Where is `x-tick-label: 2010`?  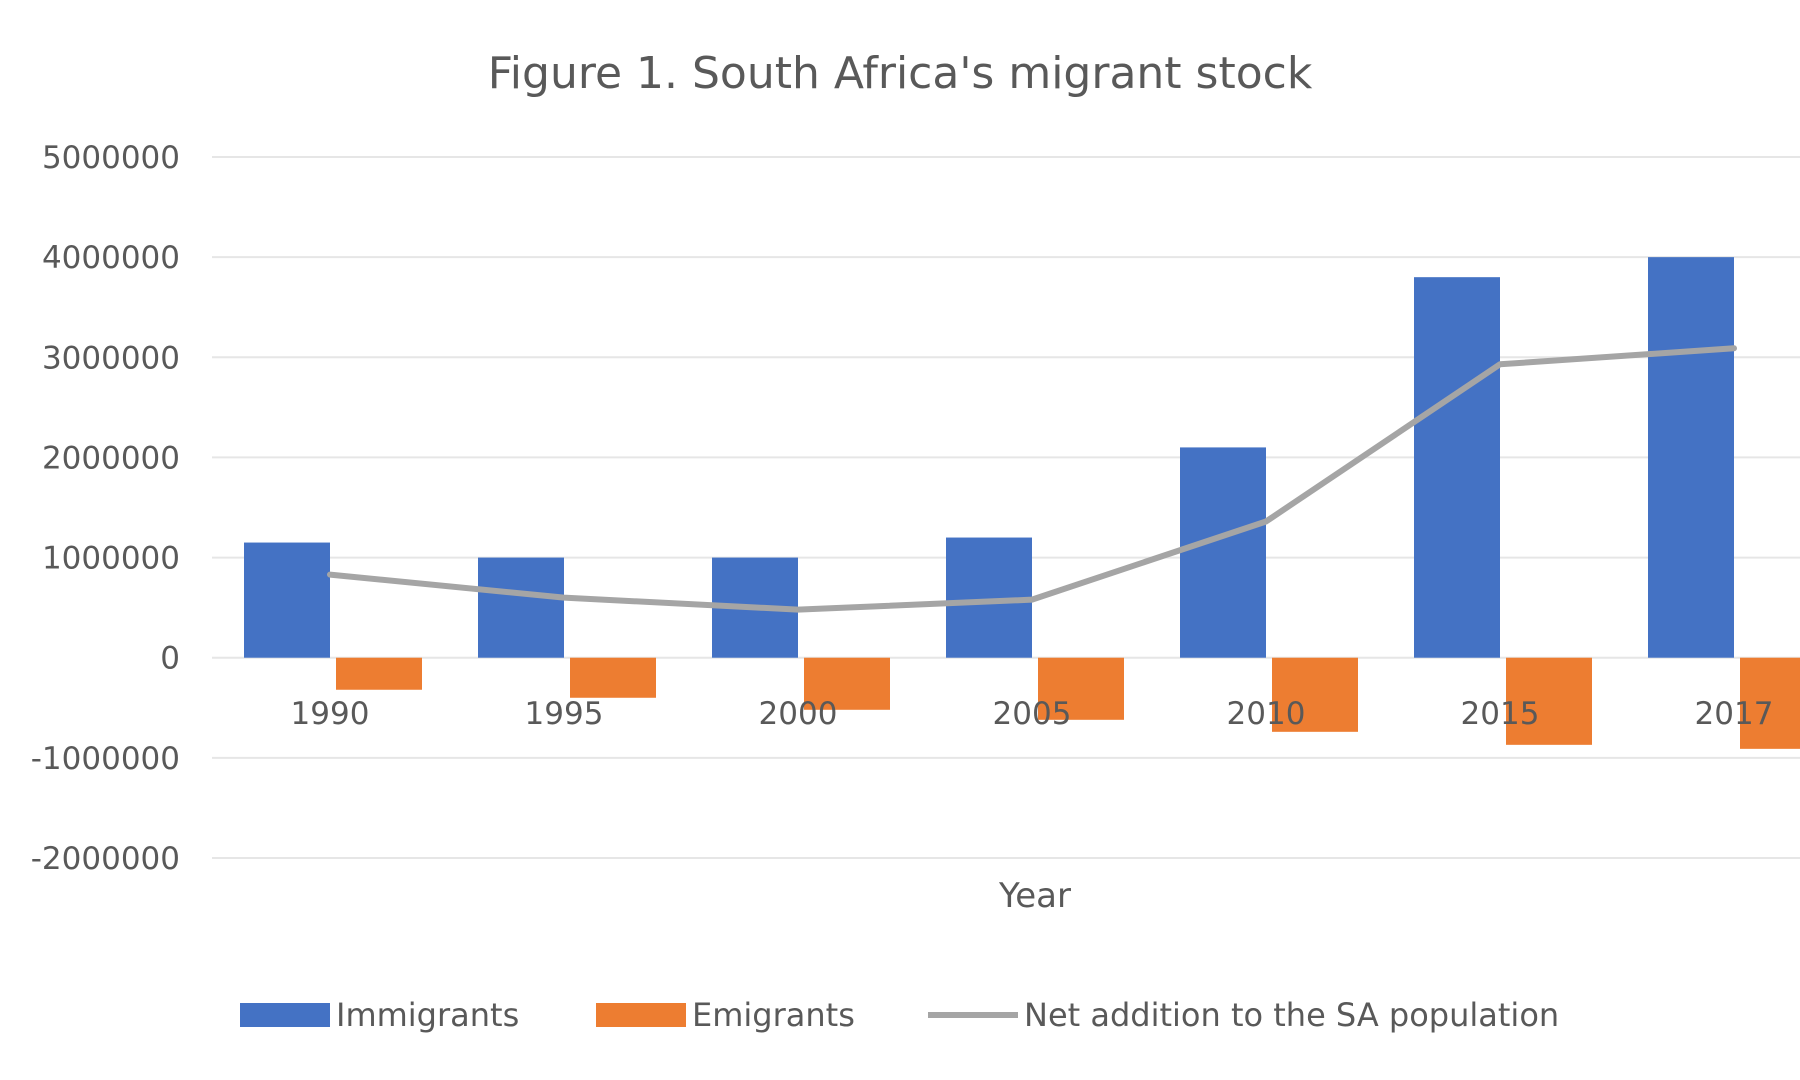 x-tick-label: 2010 is located at coordinates (1266, 714).